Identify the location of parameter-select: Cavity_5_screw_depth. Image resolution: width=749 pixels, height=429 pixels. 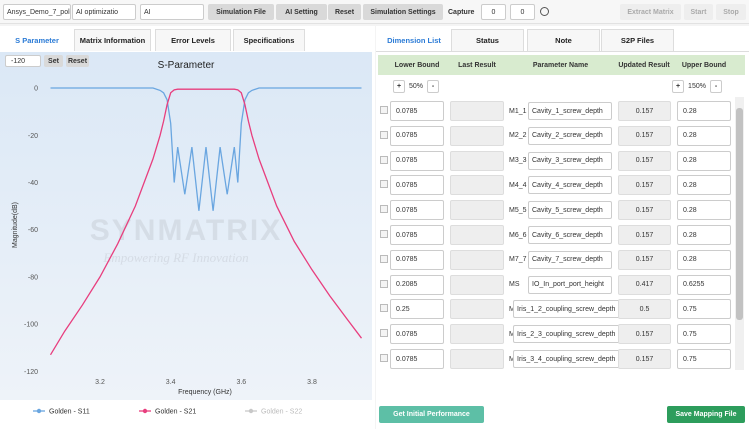
(570, 210).